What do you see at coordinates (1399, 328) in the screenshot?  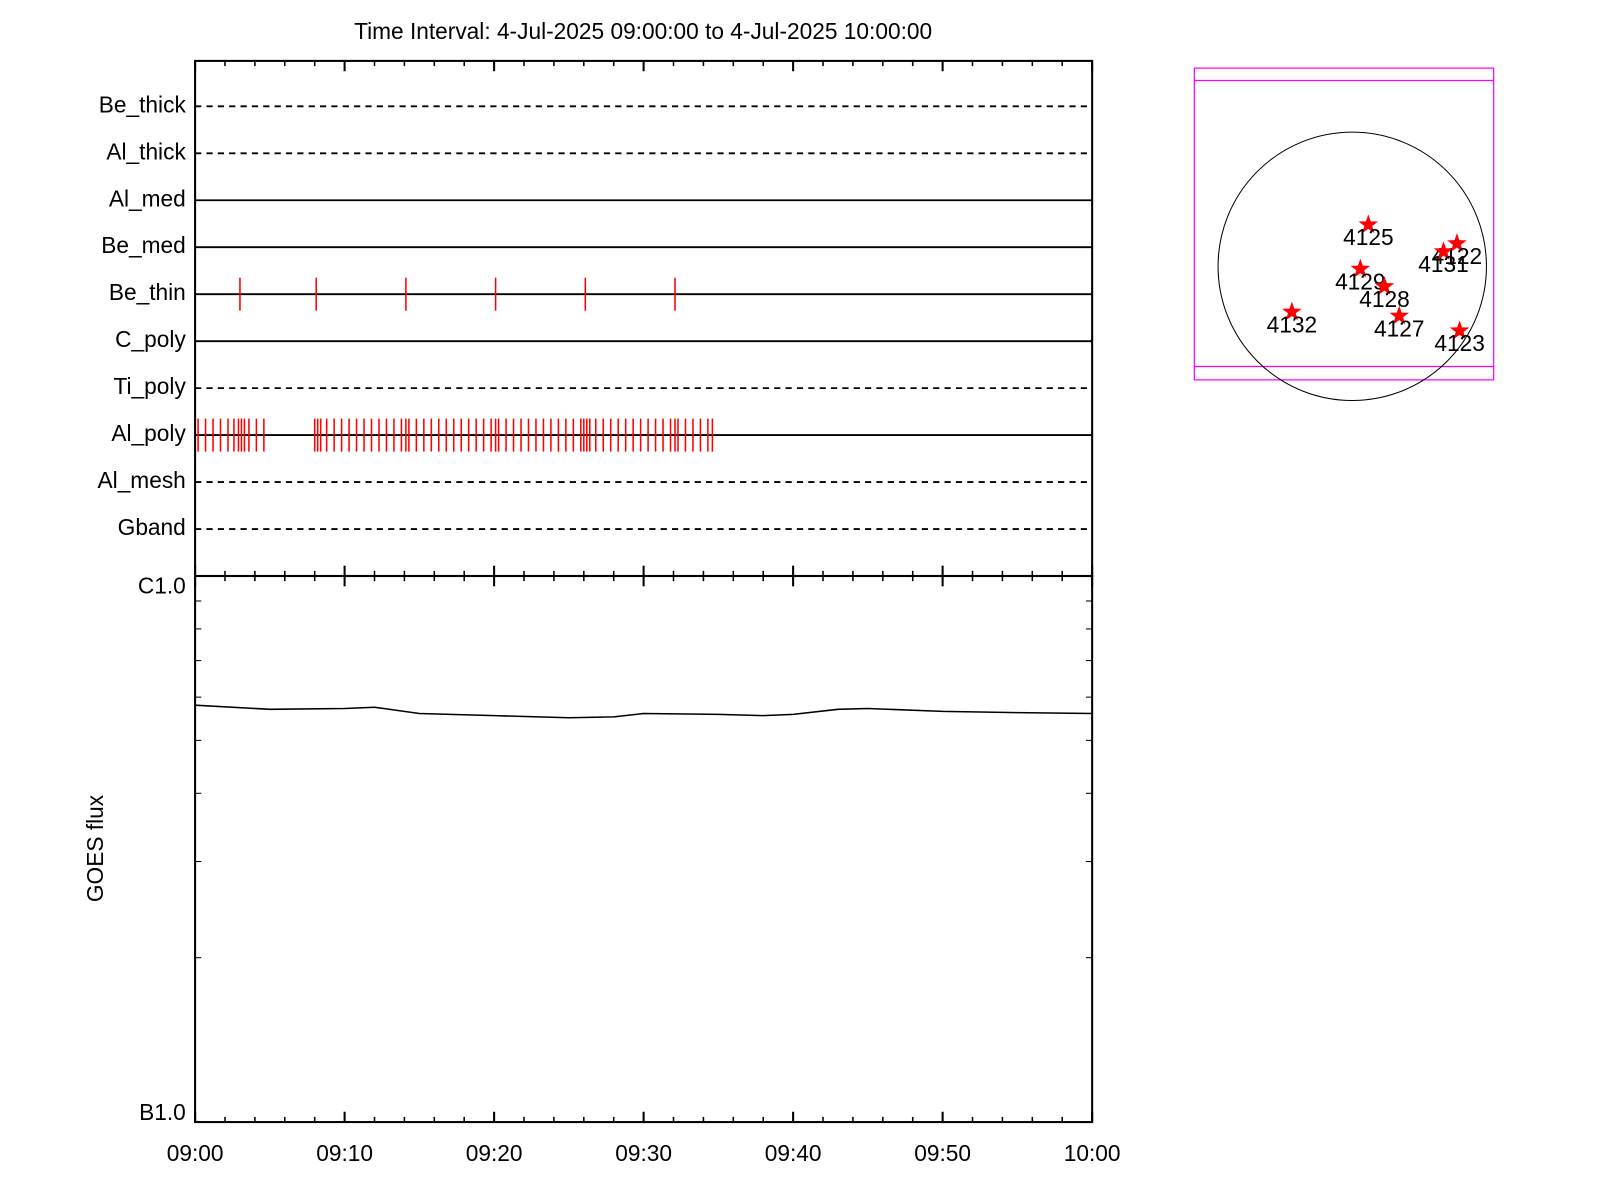 I see `region-label: 4127` at bounding box center [1399, 328].